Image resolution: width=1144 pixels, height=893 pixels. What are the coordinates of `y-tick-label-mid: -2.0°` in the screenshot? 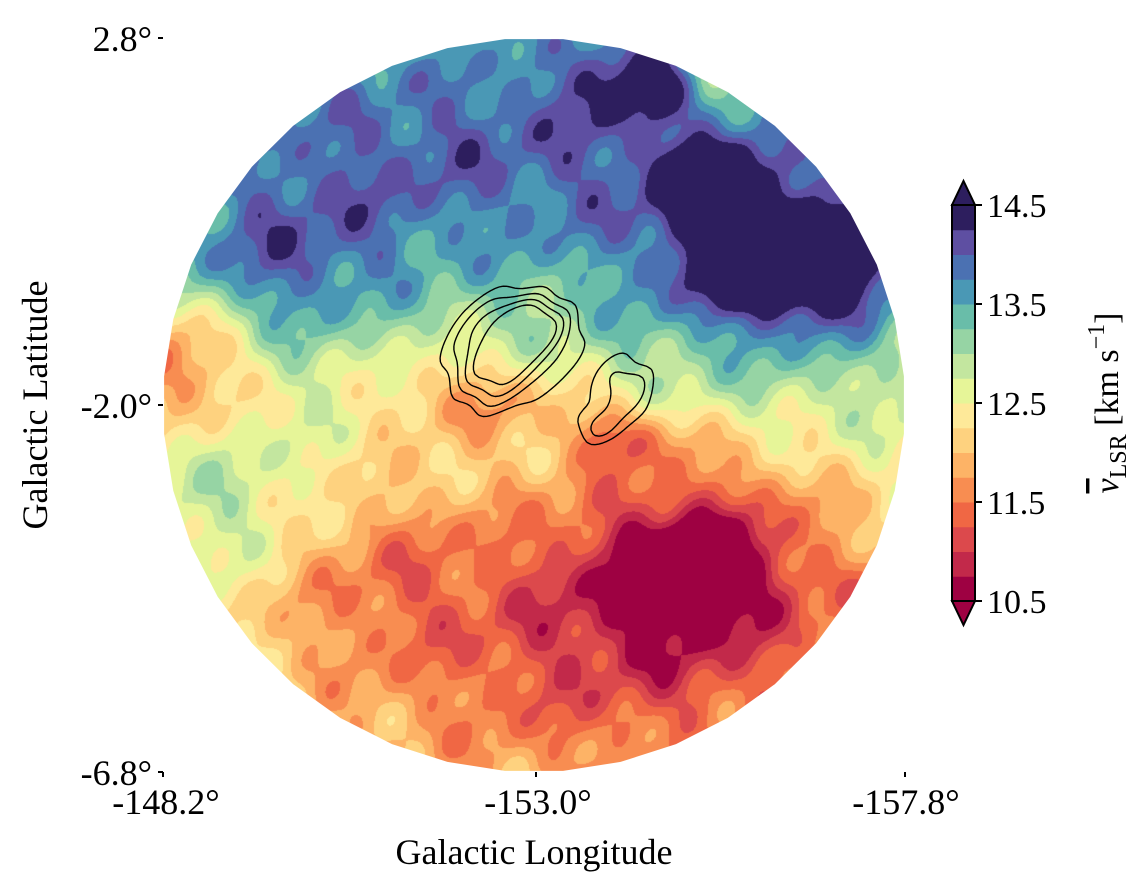 It's located at (116, 406).